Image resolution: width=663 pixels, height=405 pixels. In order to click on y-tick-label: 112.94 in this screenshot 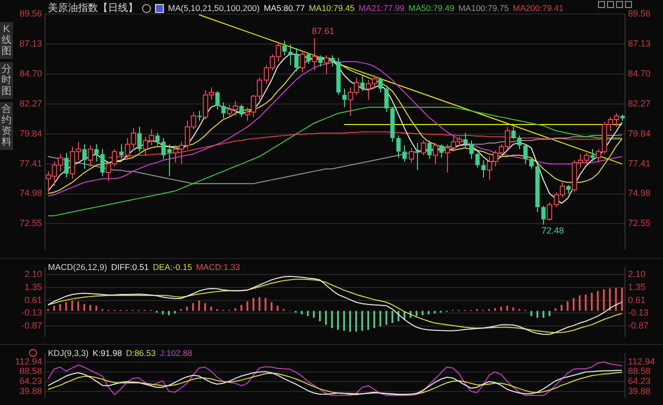, I will do `click(28, 361)`.